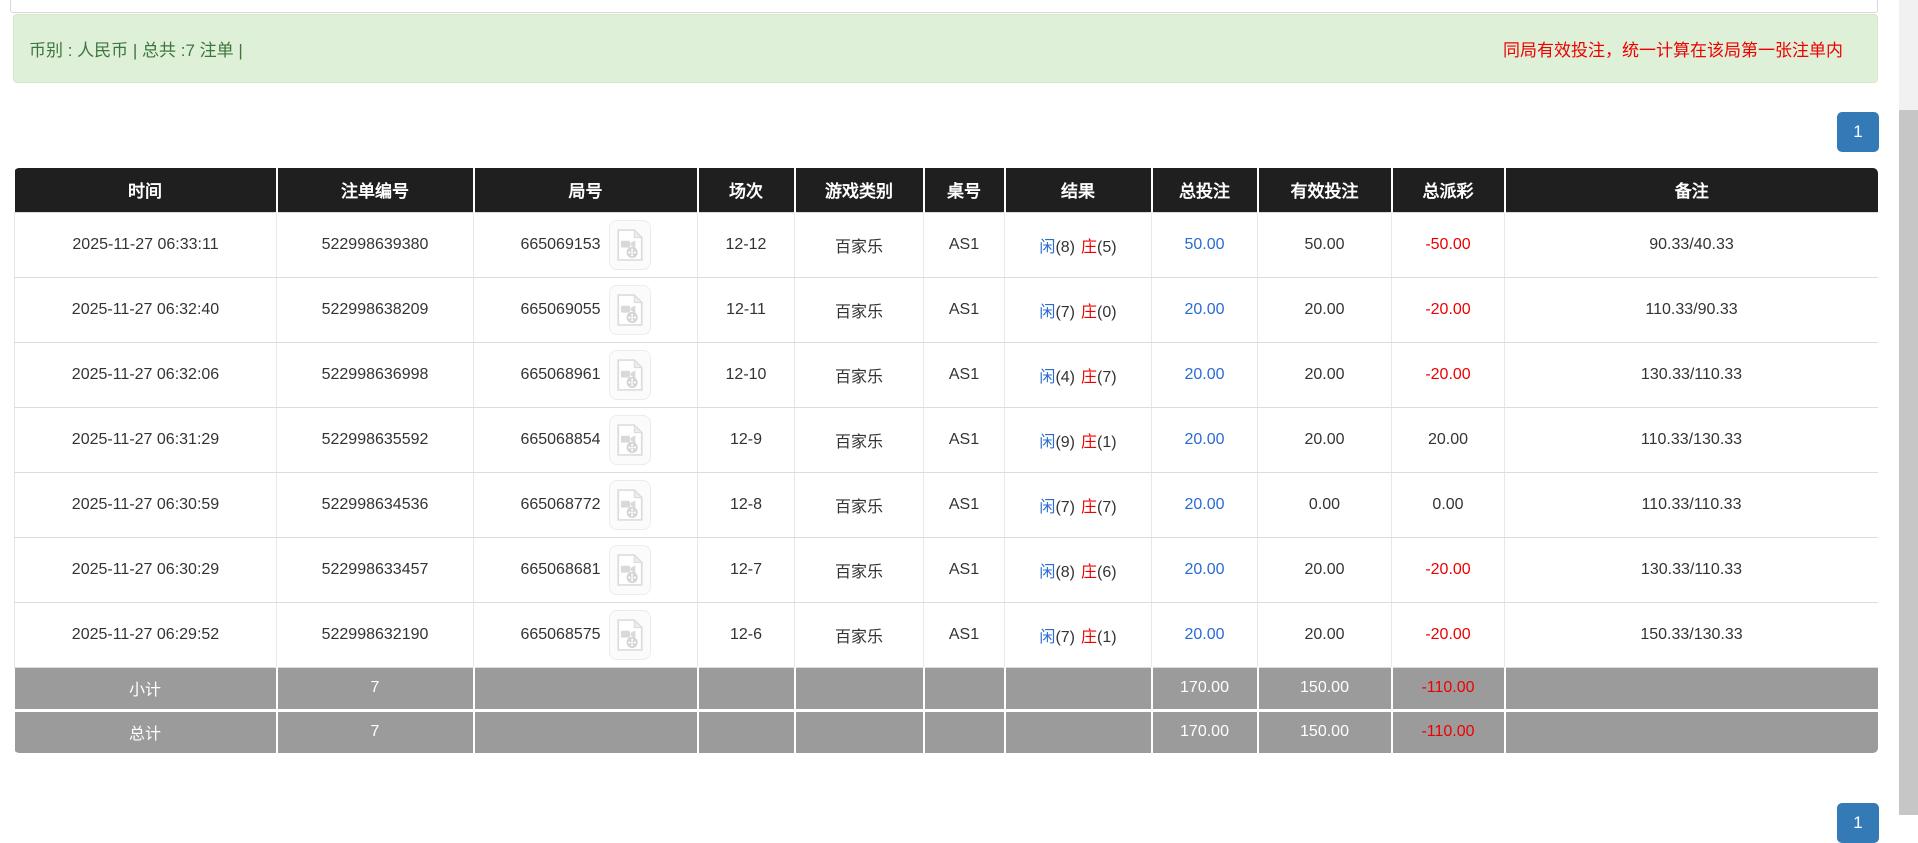 This screenshot has width=1918, height=843. Describe the element at coordinates (1447, 190) in the screenshot. I see `header-col-10: 总派彩` at that location.